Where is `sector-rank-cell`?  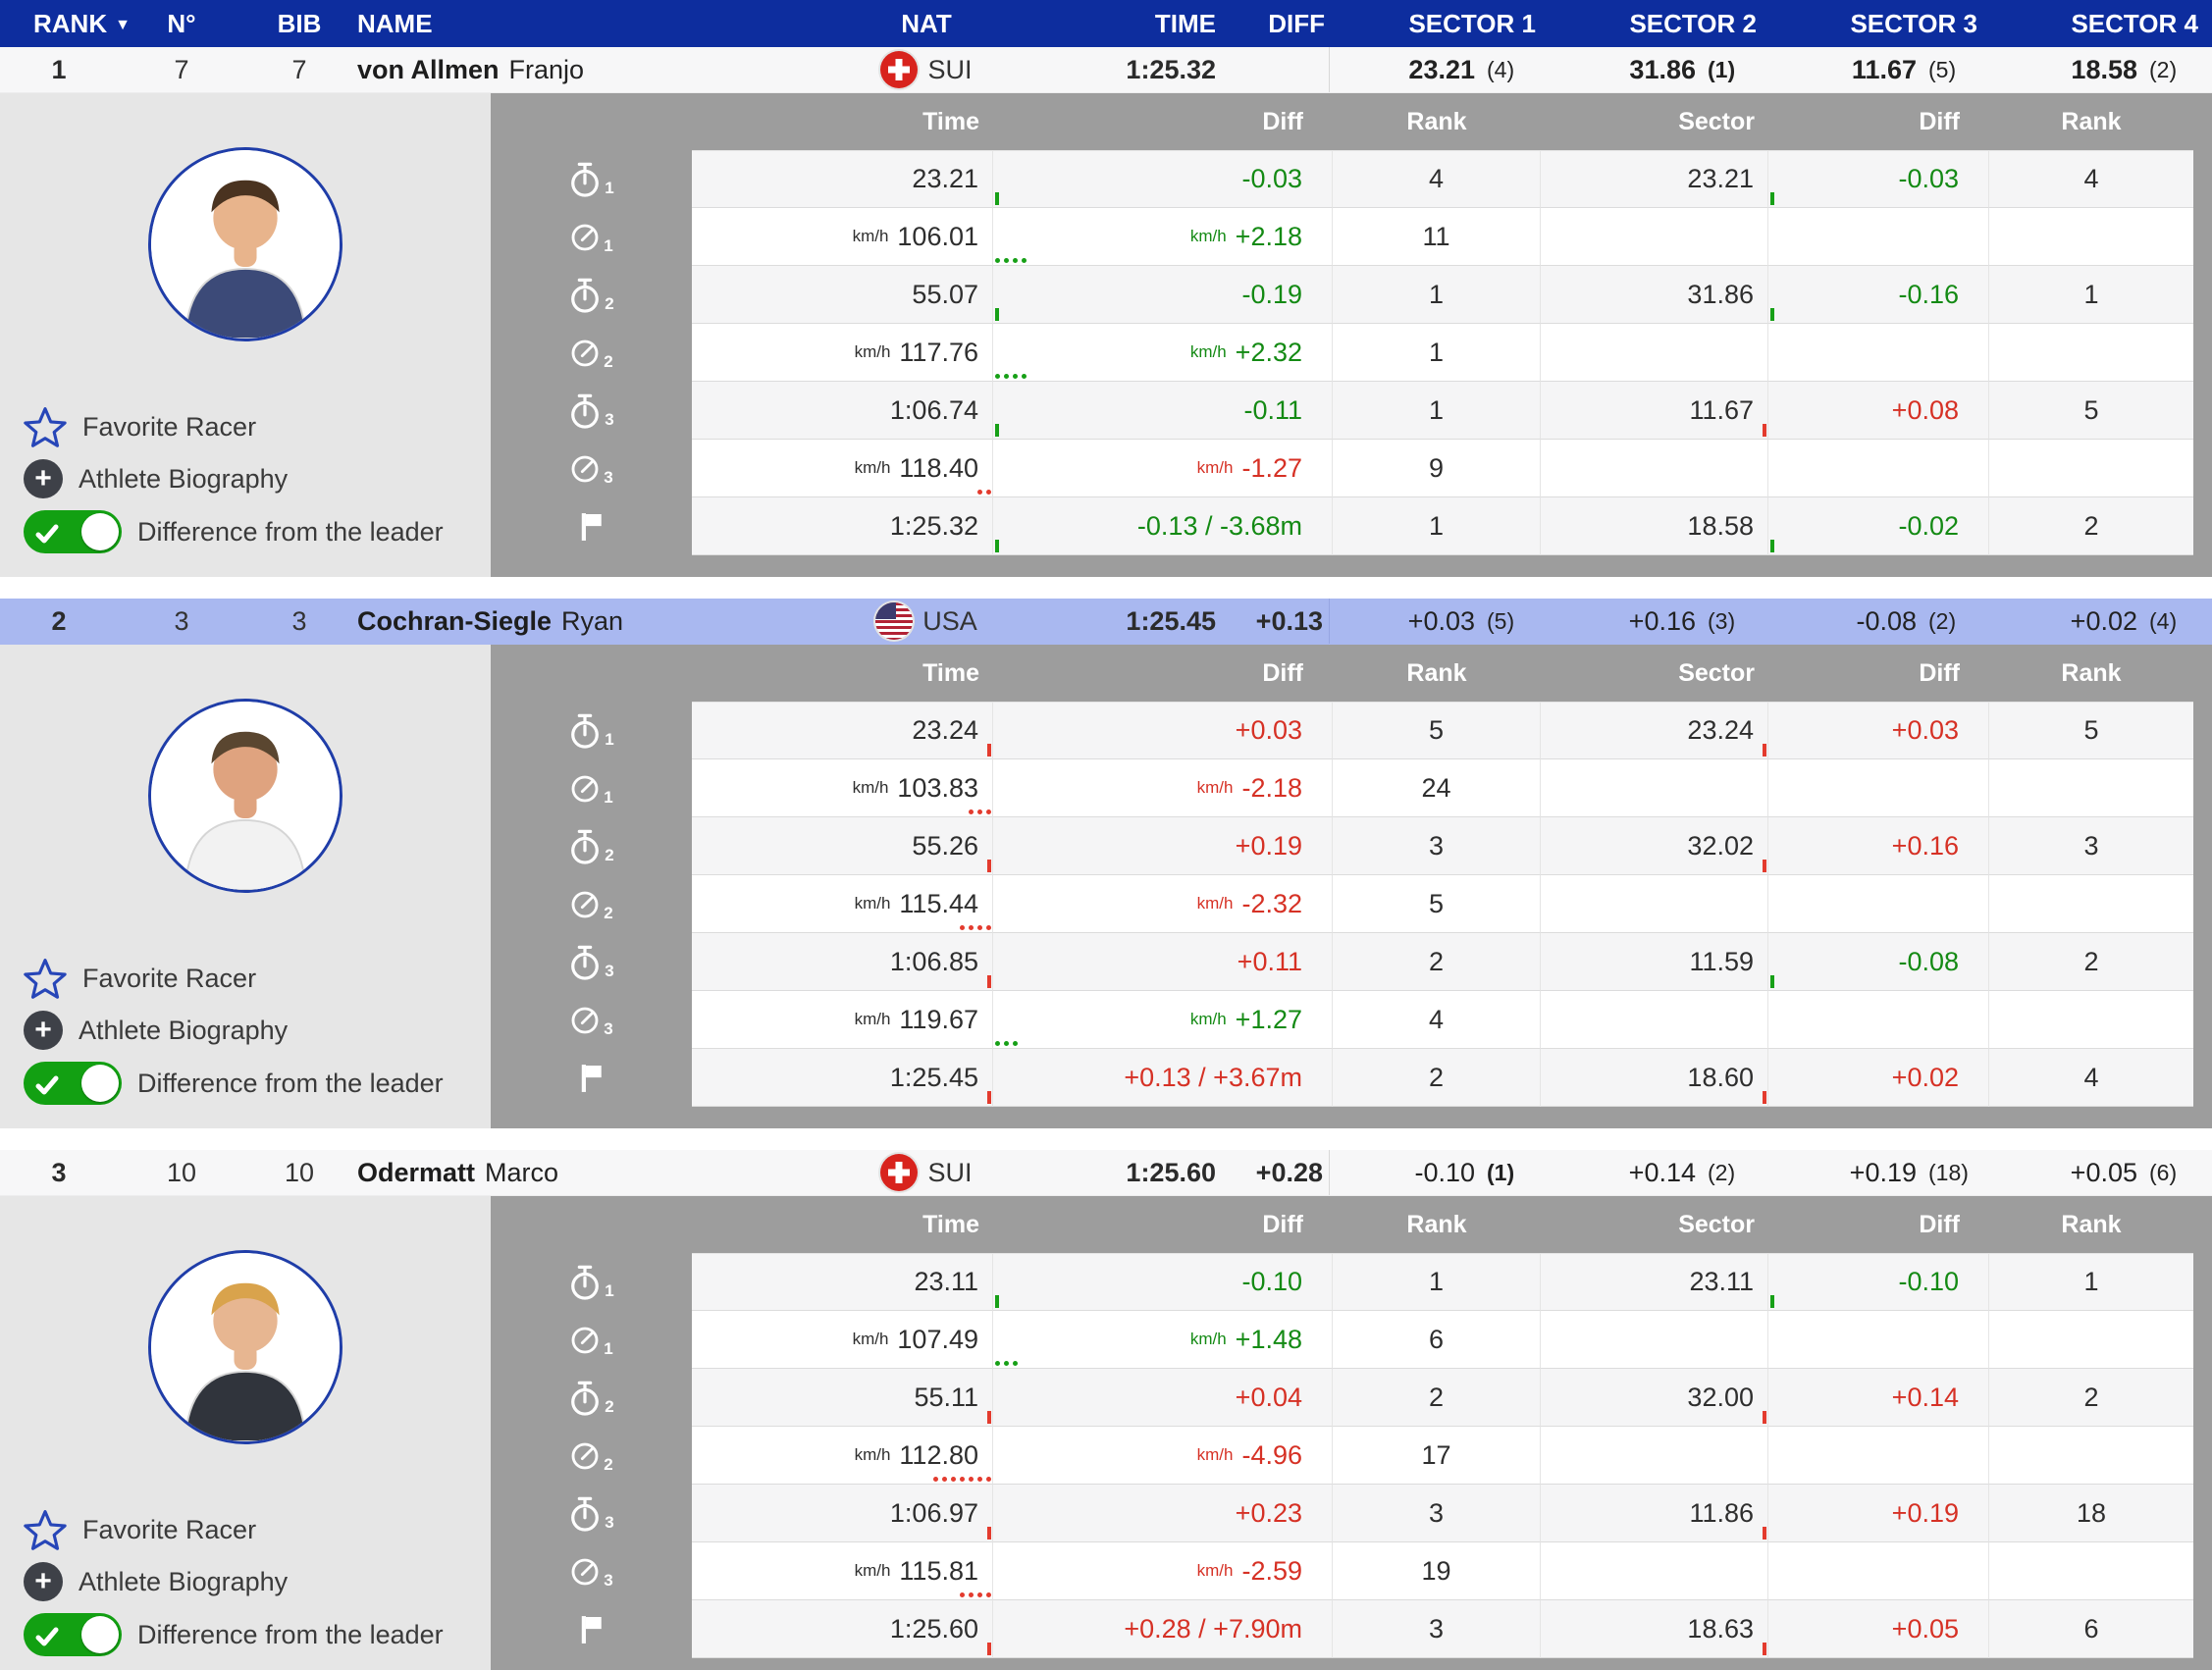
sector-rank-cell is located at coordinates (2091, 1571).